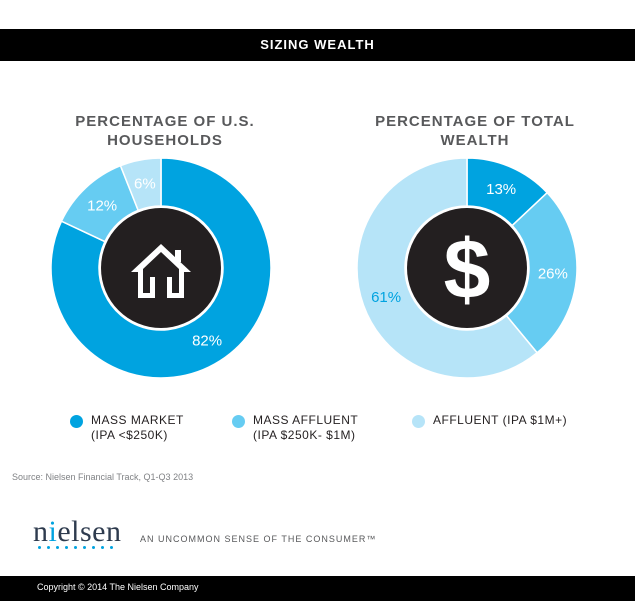 This screenshot has width=635, height=601. I want to click on legend-mass-market: MASS MARKET (IPA <$250K), so click(127, 428).